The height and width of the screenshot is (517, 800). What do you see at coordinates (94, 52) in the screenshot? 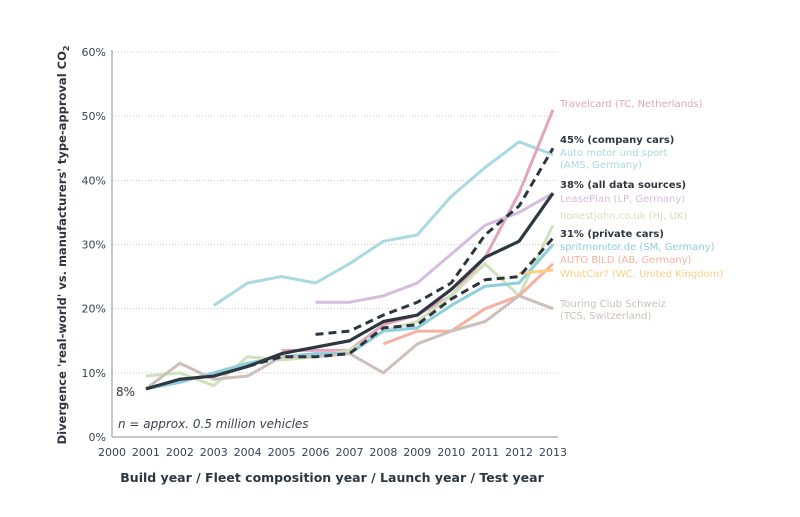
I see `y-tick-label: 60%` at bounding box center [94, 52].